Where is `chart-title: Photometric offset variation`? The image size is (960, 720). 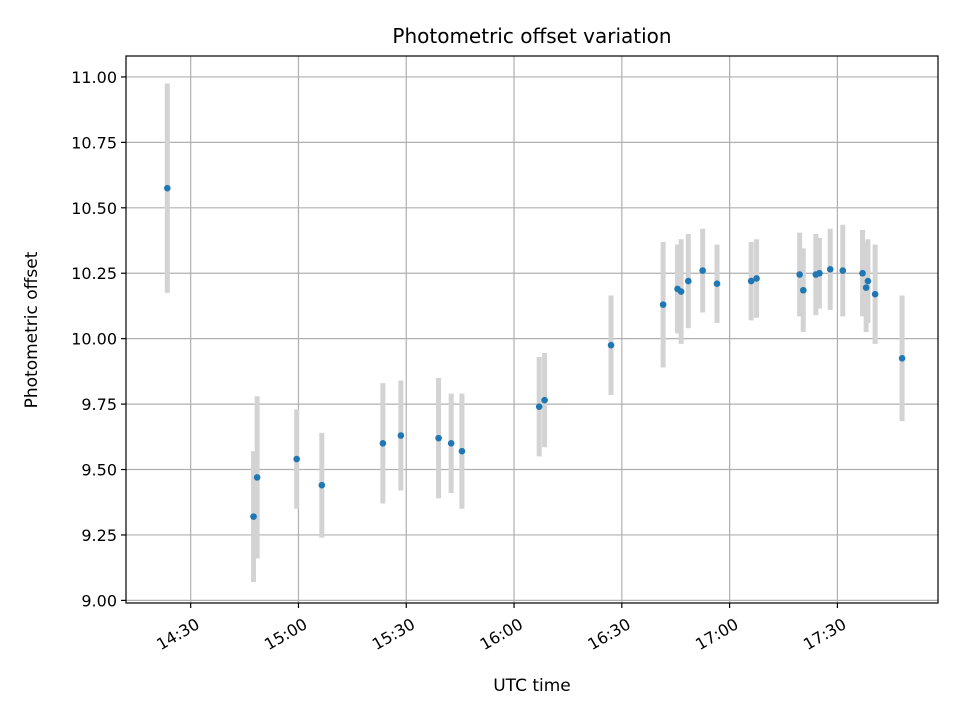
chart-title: Photometric offset variation is located at coordinates (531, 36).